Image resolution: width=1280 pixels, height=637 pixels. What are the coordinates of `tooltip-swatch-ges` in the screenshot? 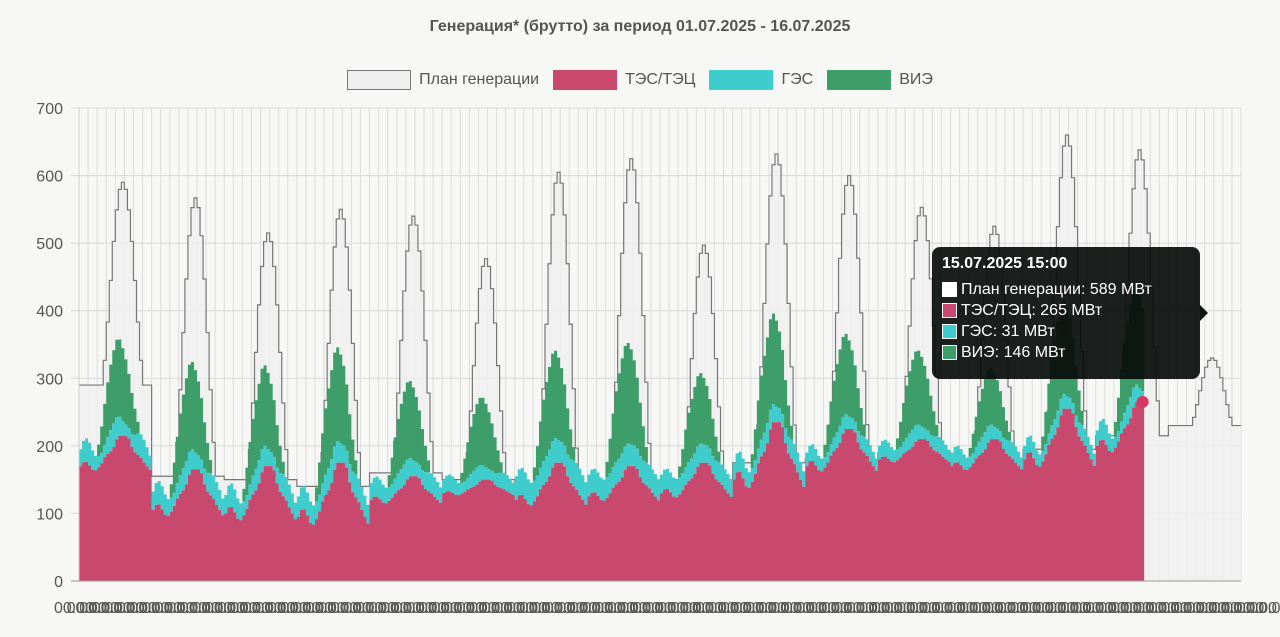 It's located at (949, 331).